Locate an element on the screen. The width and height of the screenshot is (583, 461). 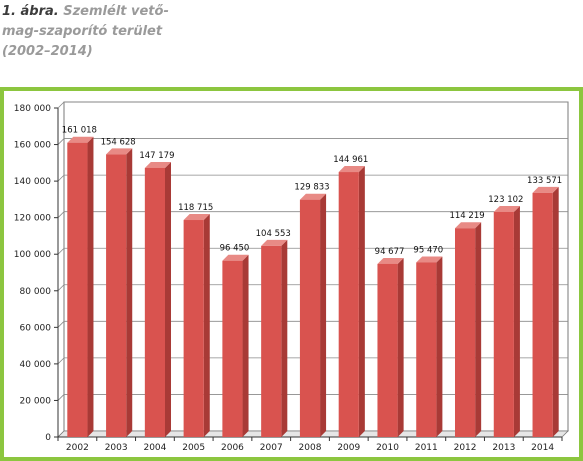
bar-2009 is located at coordinates (351, 301).